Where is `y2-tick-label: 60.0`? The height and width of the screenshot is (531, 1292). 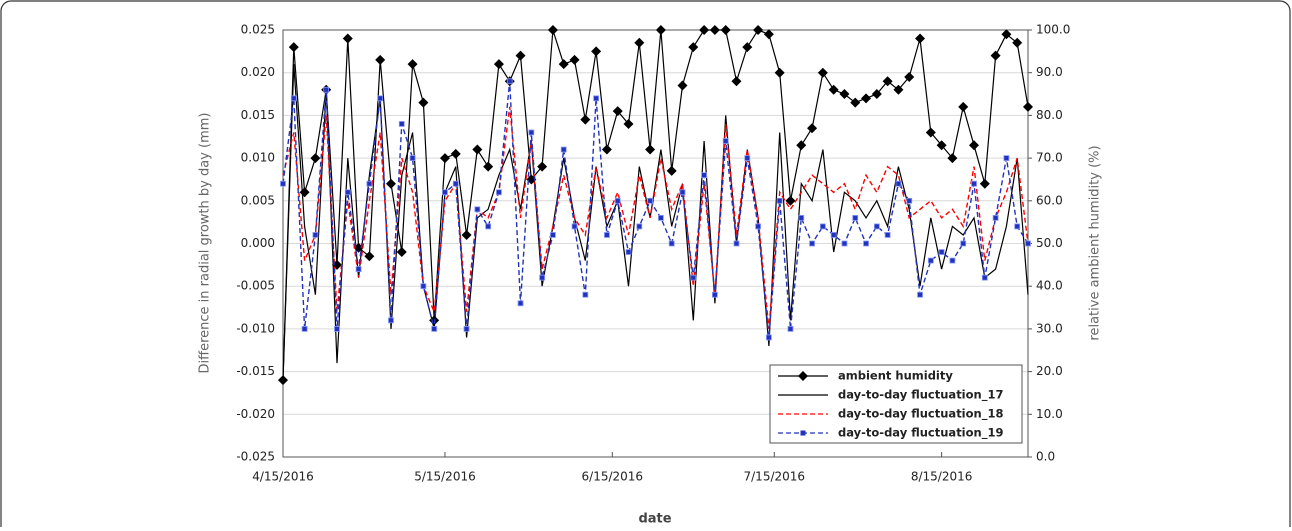 y2-tick-label: 60.0 is located at coordinates (1049, 200).